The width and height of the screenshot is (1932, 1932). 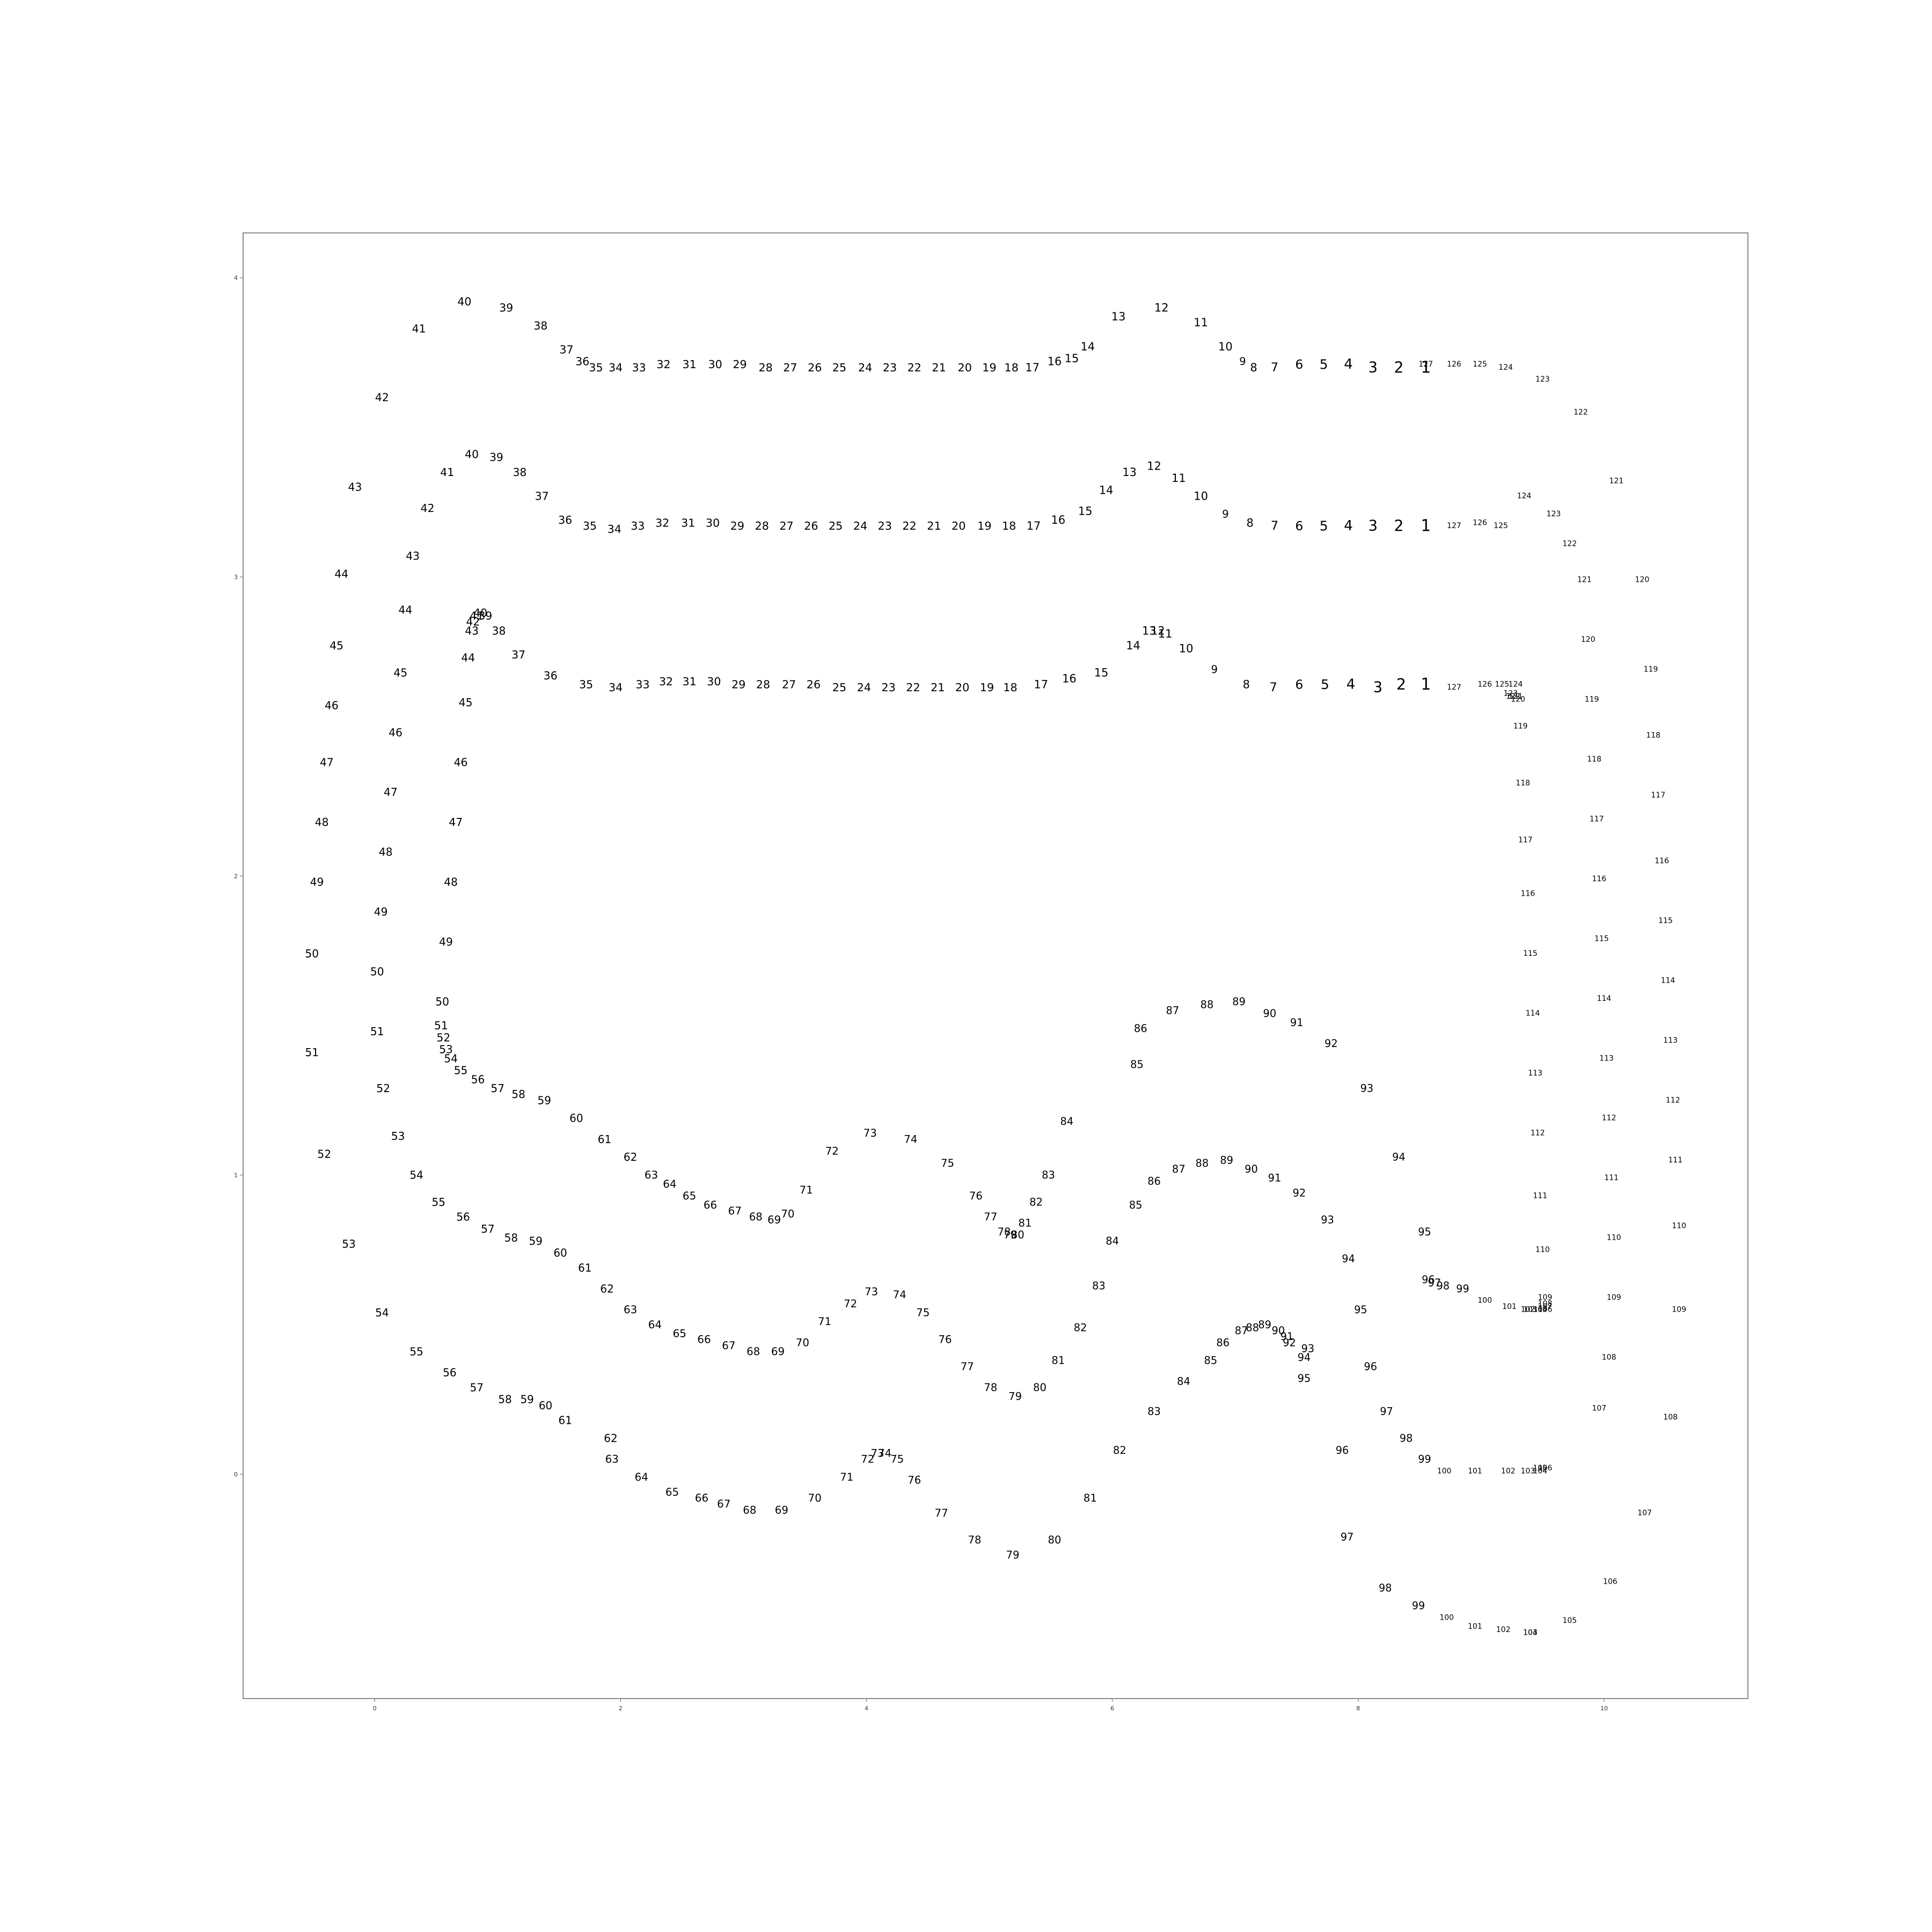 What do you see at coordinates (497, 1088) in the screenshot?
I see `point-label: 57` at bounding box center [497, 1088].